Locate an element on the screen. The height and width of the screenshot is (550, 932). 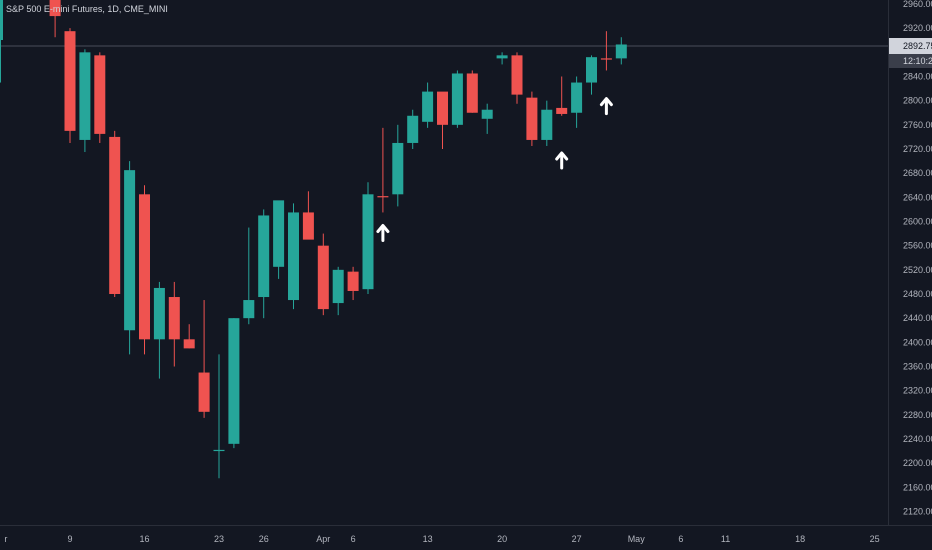
time-tick-label: May is located at coordinates (637, 539).